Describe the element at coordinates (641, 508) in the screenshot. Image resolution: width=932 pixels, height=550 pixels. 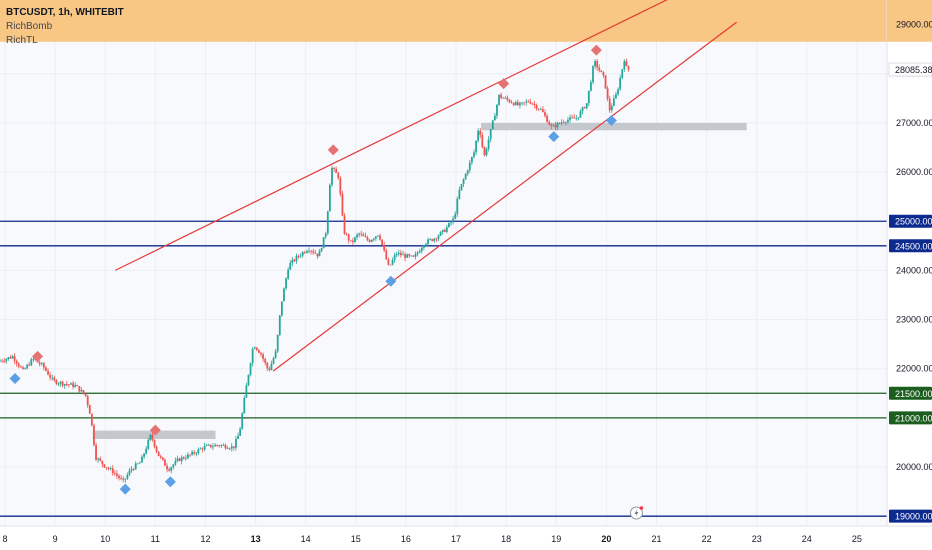
I see `notification-dot` at that location.